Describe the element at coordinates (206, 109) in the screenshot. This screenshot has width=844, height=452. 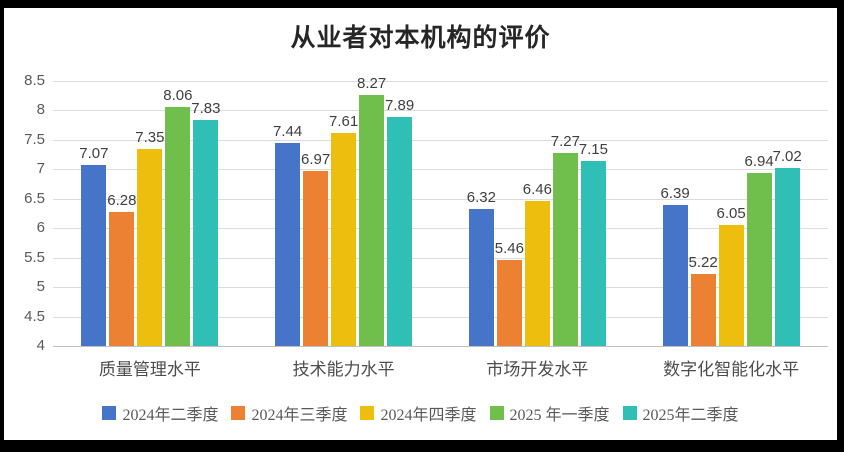
I see `bar-value-label: 7.83` at that location.